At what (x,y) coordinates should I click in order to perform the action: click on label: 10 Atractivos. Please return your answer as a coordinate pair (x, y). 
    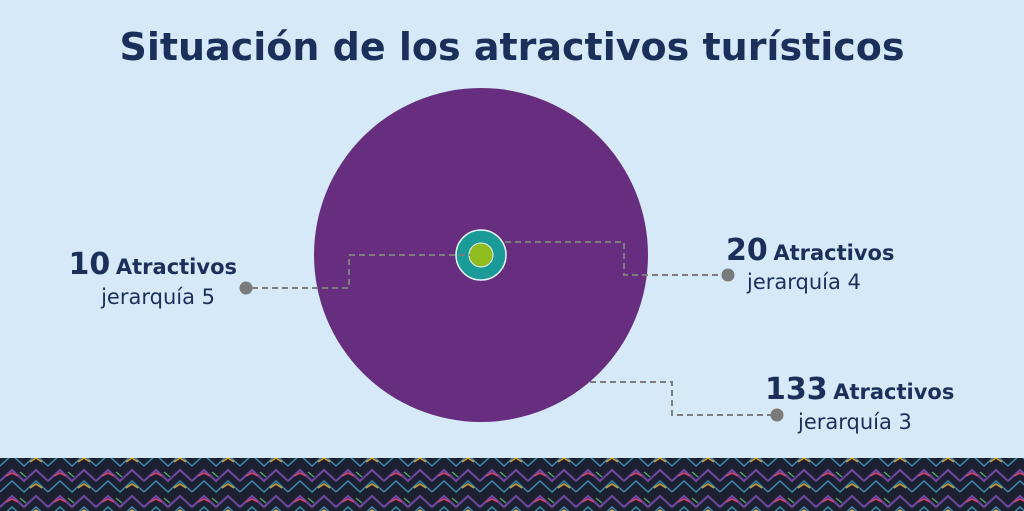
    Looking at the image, I should click on (153, 264).